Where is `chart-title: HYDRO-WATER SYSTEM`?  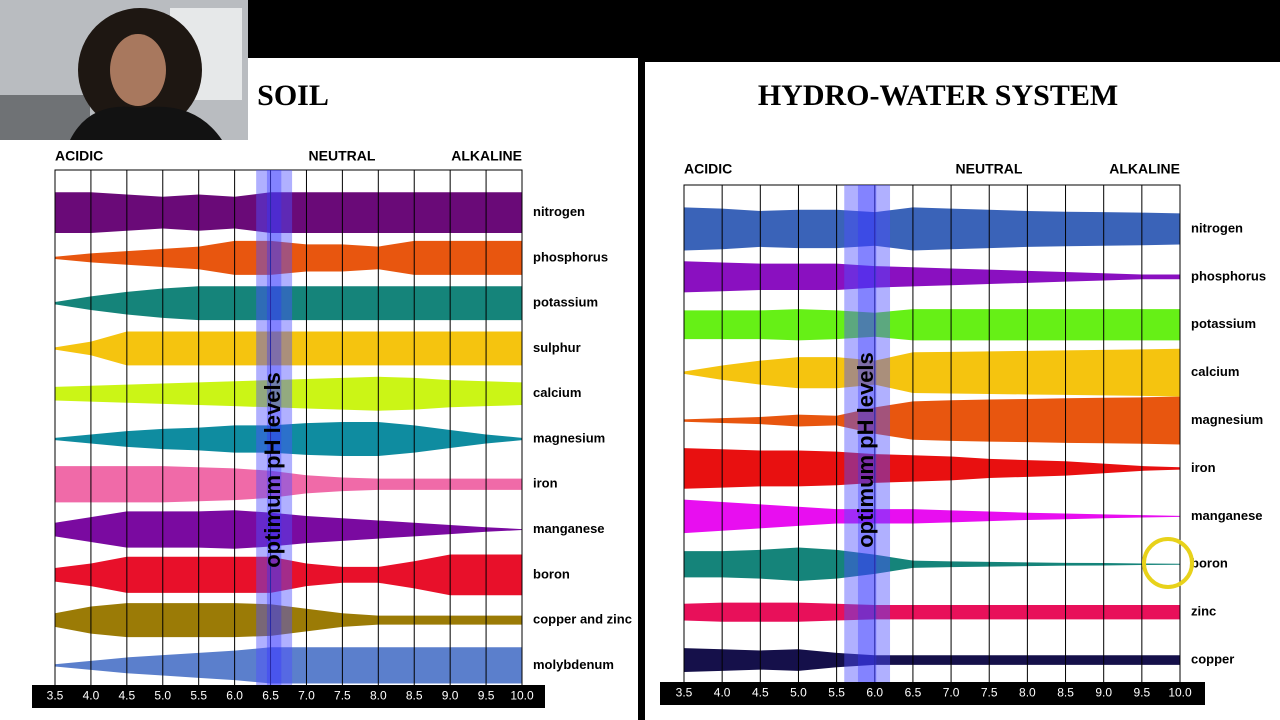
chart-title: HYDRO-WATER SYSTEM is located at coordinates (938, 95).